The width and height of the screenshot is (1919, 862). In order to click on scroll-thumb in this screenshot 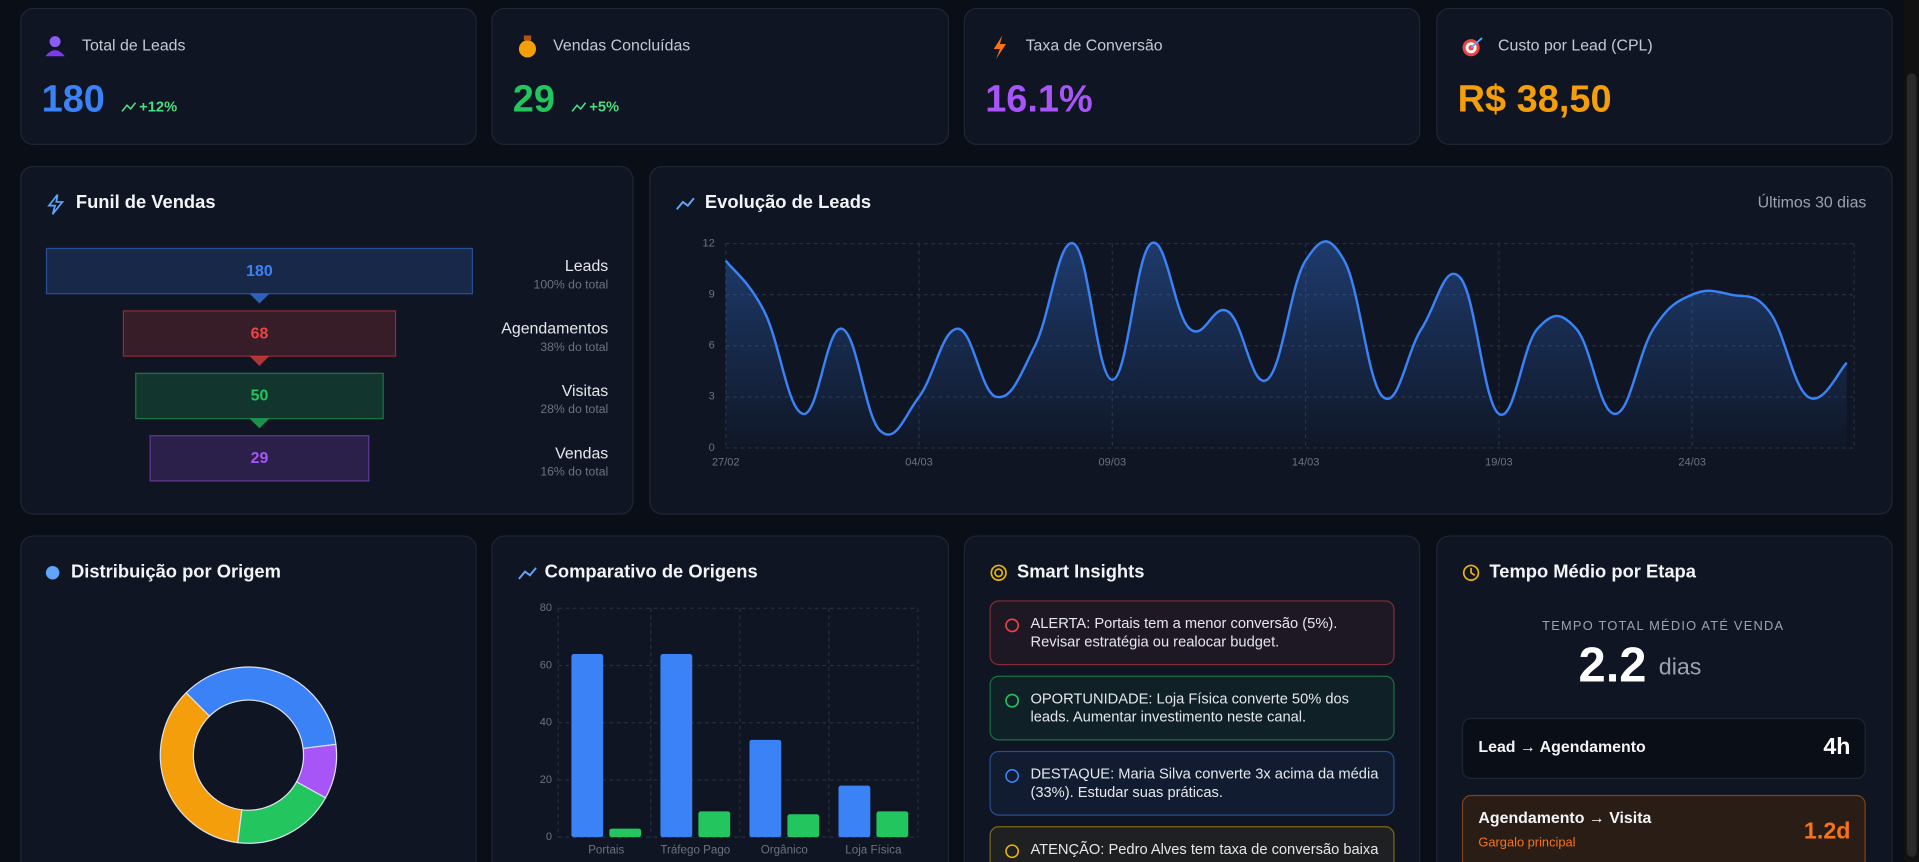, I will do `click(1911, 465)`.